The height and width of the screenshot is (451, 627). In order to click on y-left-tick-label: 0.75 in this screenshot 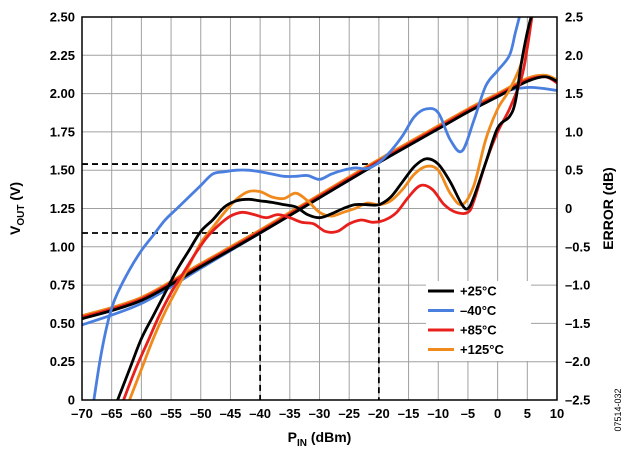, I will do `click(62, 285)`.